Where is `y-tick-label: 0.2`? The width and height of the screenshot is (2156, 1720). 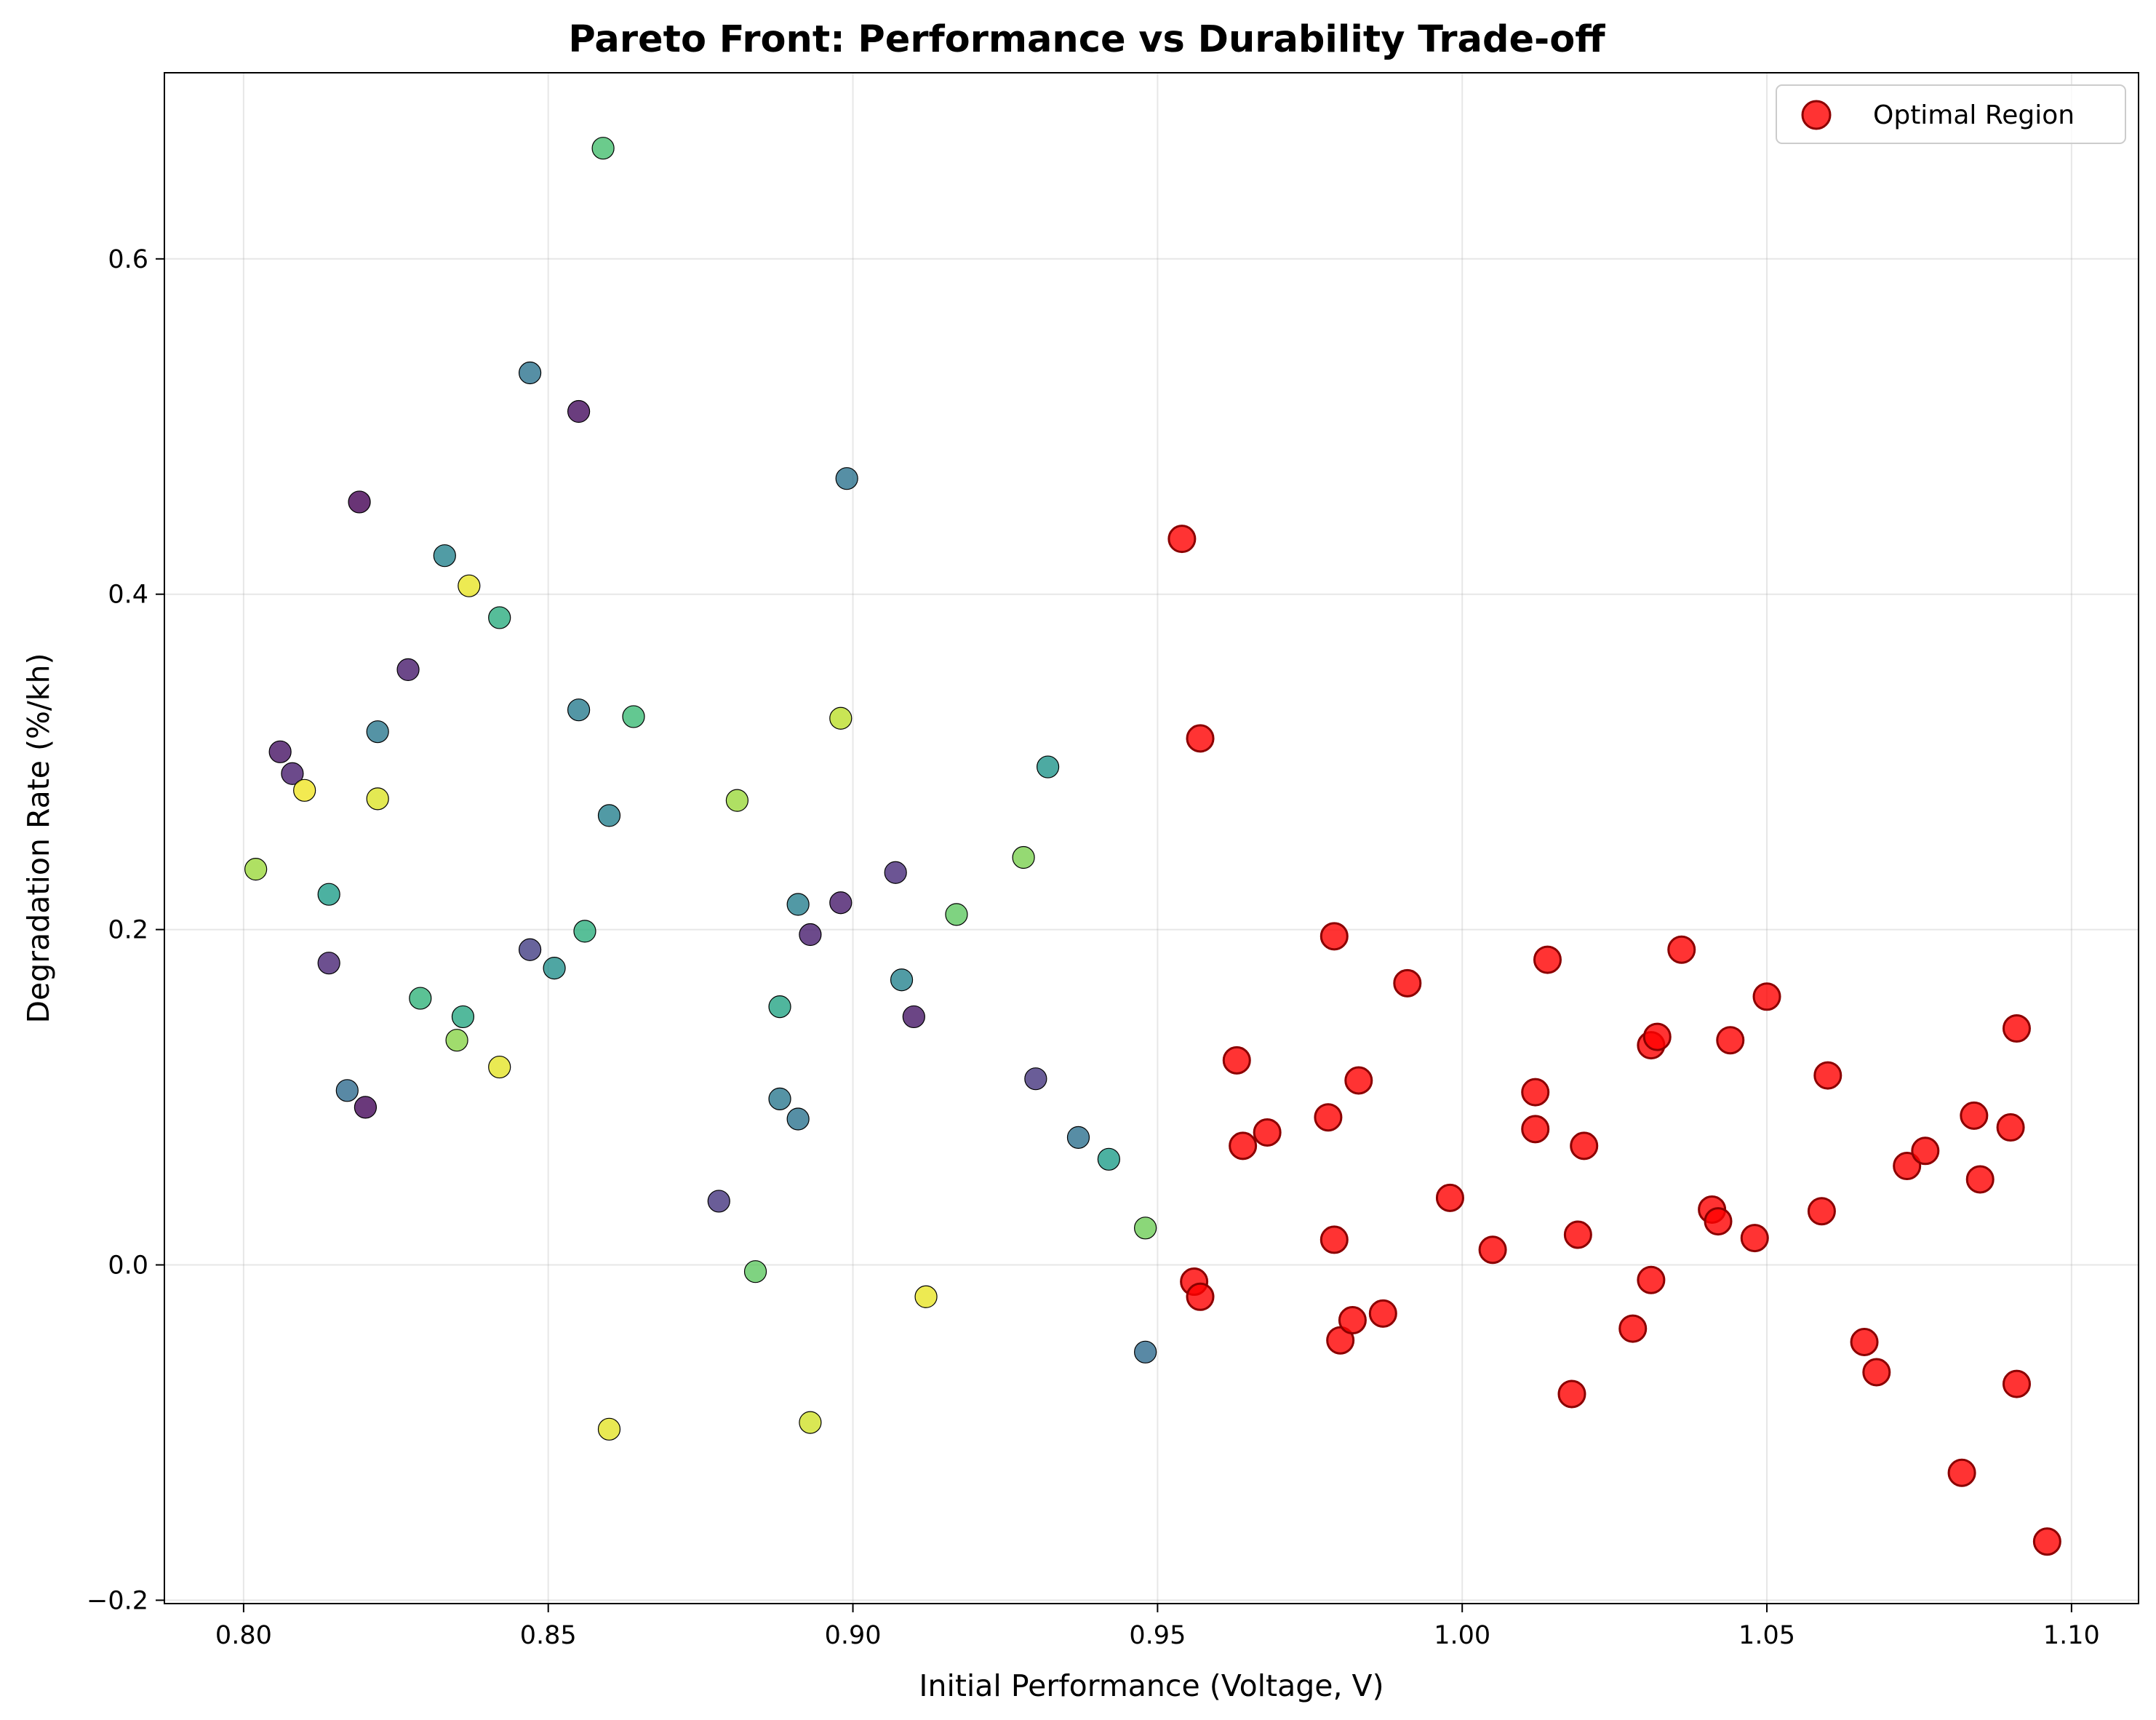 y-tick-label: 0.2 is located at coordinates (128, 931).